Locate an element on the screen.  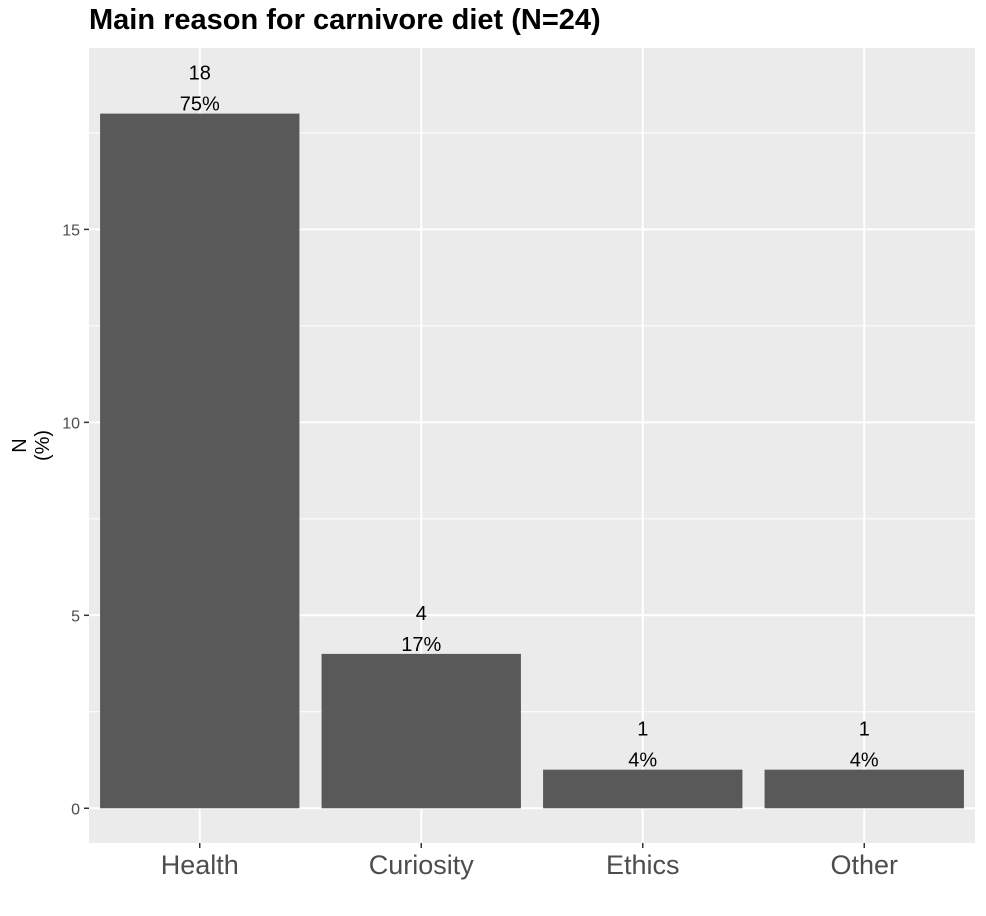
bar-curiosity is located at coordinates (421, 731).